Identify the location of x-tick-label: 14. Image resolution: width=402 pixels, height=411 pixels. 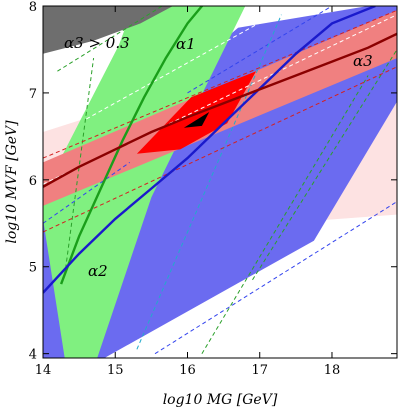
(43, 370).